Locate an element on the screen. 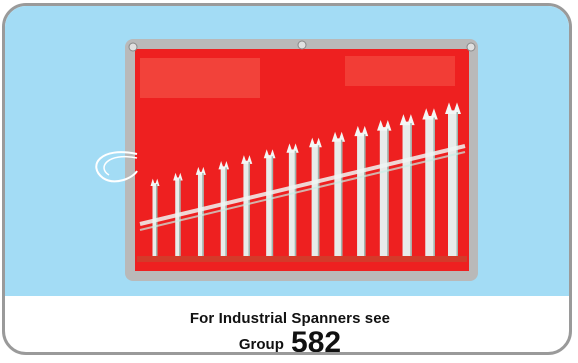 Image resolution: width=578 pixels, height=363 pixels. caption: For Industrial Spanners see Group 582 is located at coordinates (287, 332).